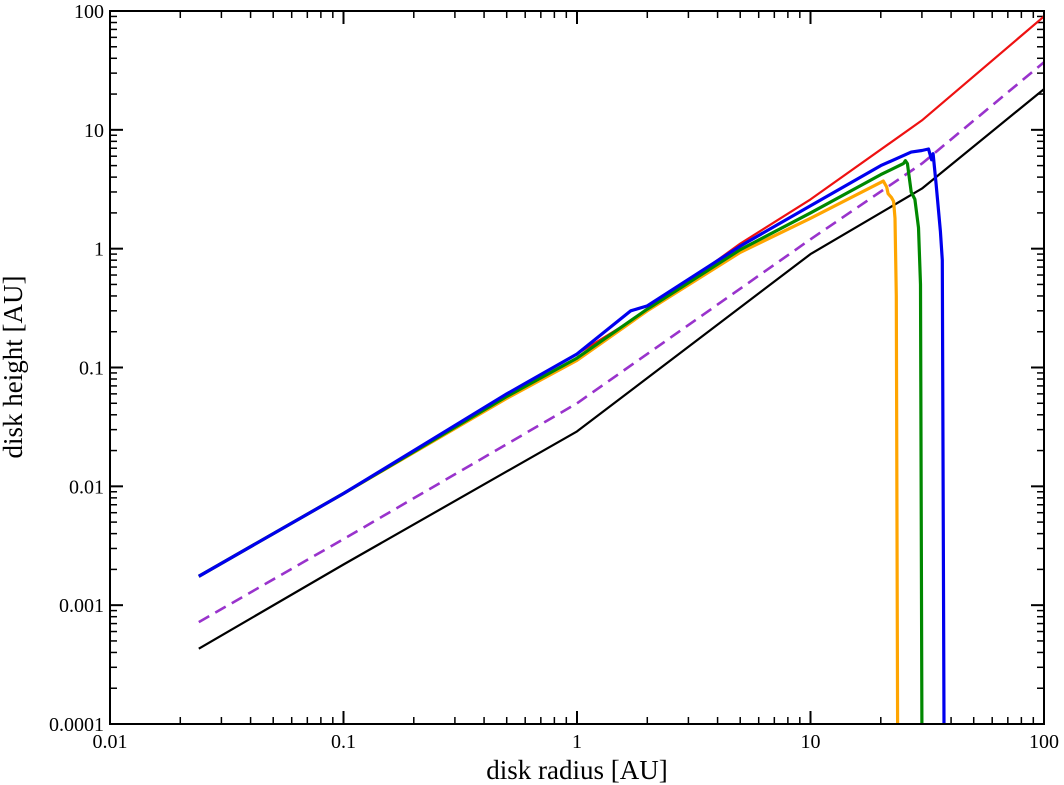 Image resolution: width=1064 pixels, height=785 pixels. I want to click on x-tick-label: 0.1, so click(343, 742).